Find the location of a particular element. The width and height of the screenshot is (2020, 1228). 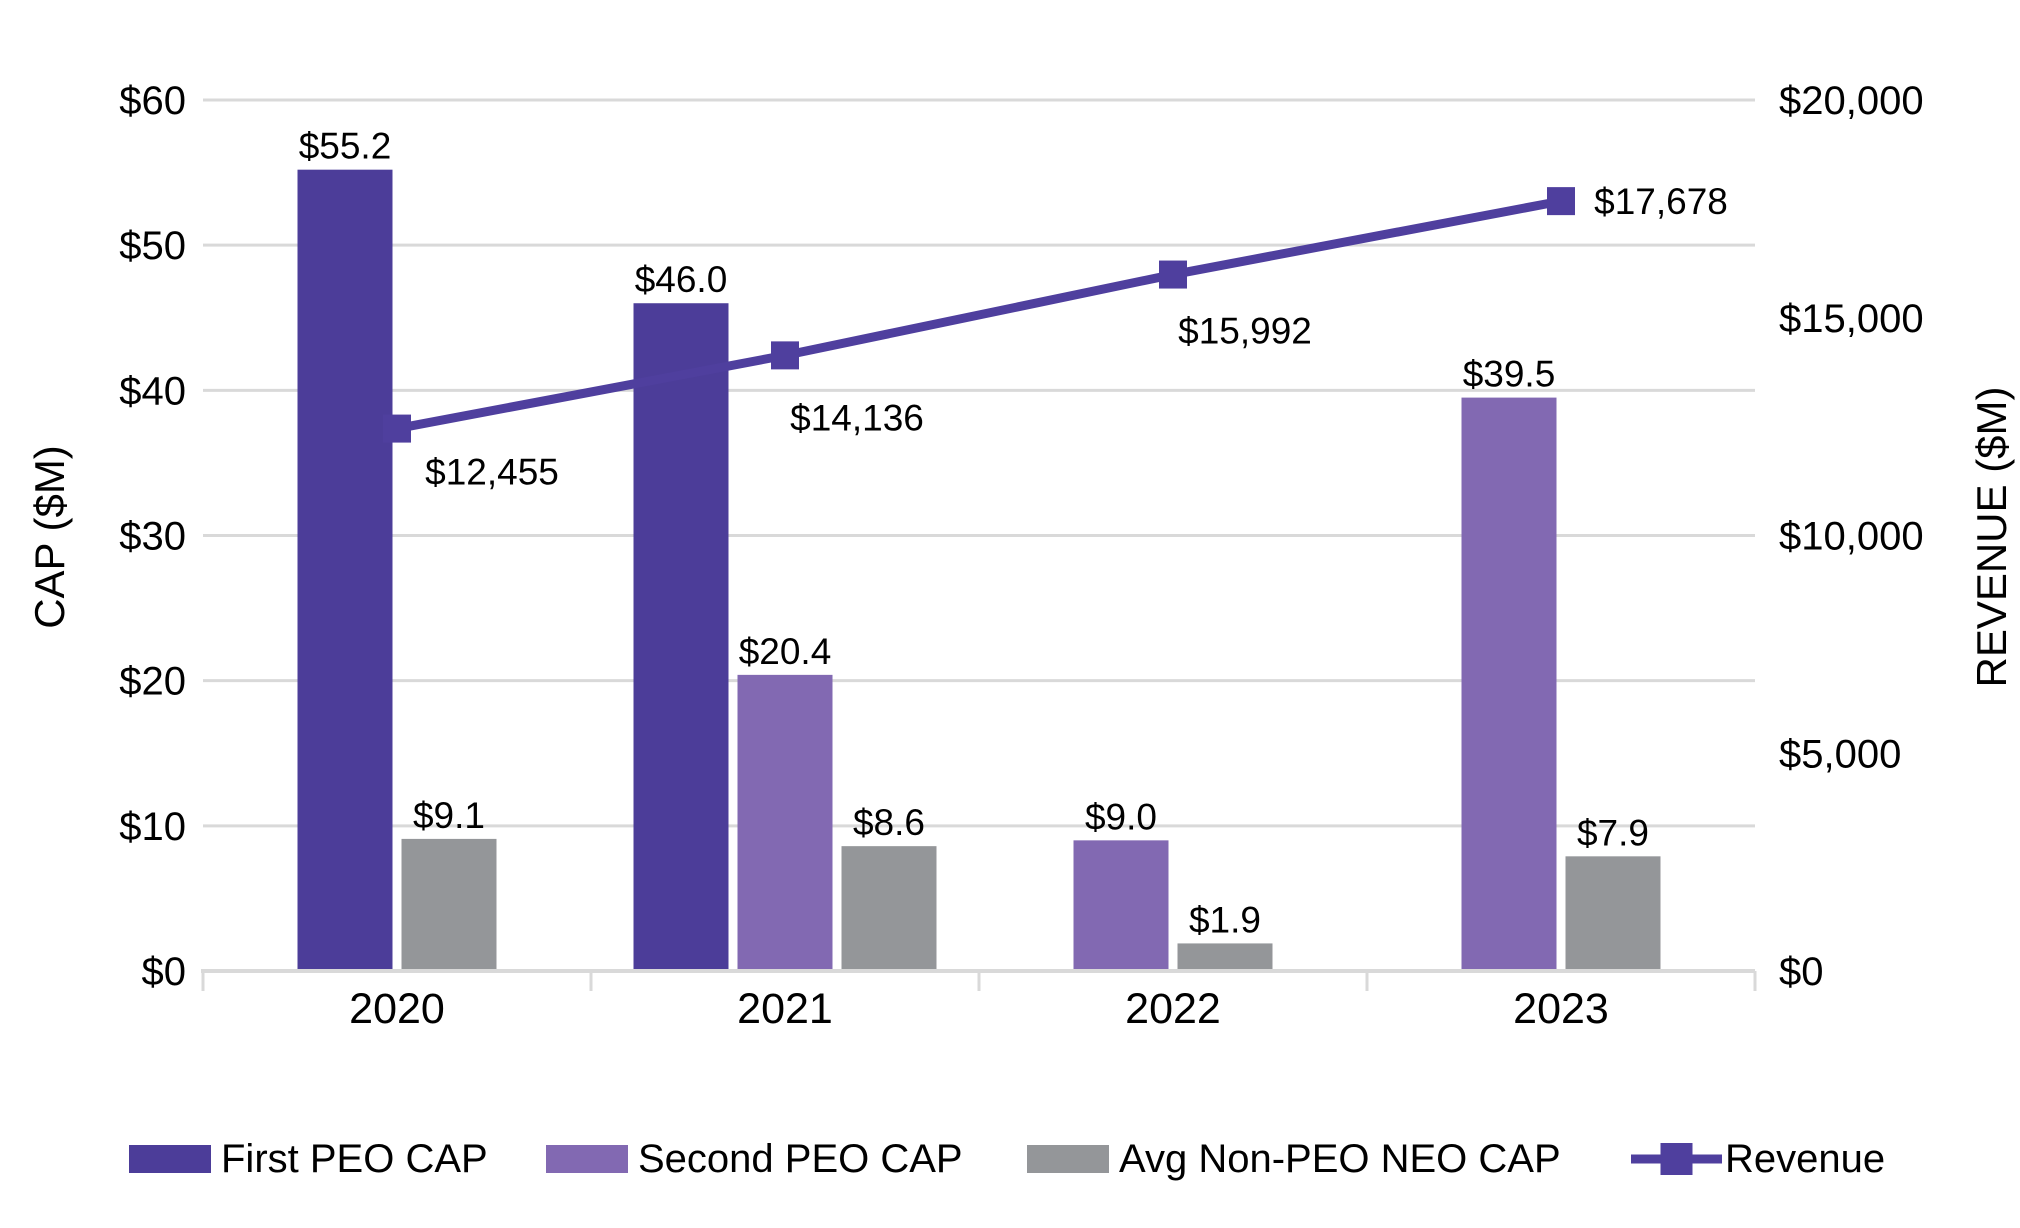

revenue-marker-2023 is located at coordinates (1561, 201).